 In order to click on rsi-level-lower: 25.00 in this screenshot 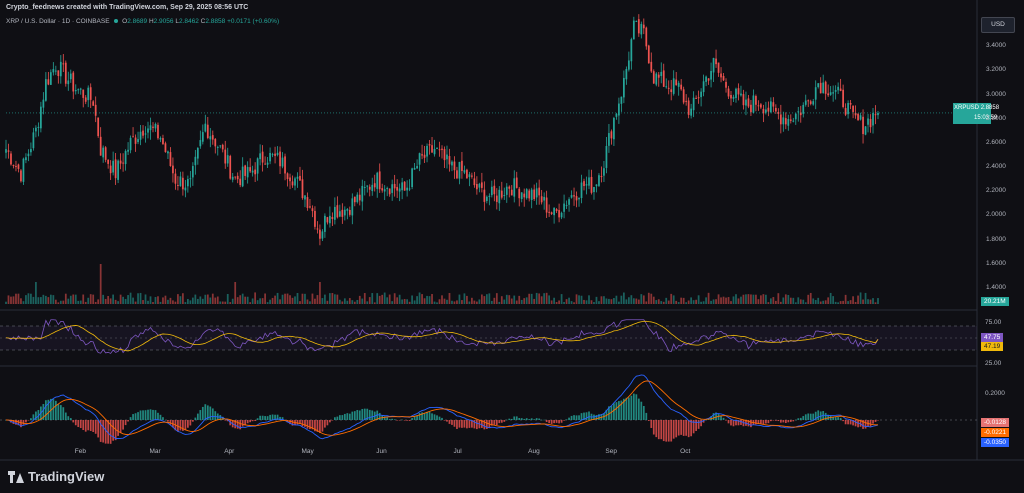, I will do `click(993, 363)`.